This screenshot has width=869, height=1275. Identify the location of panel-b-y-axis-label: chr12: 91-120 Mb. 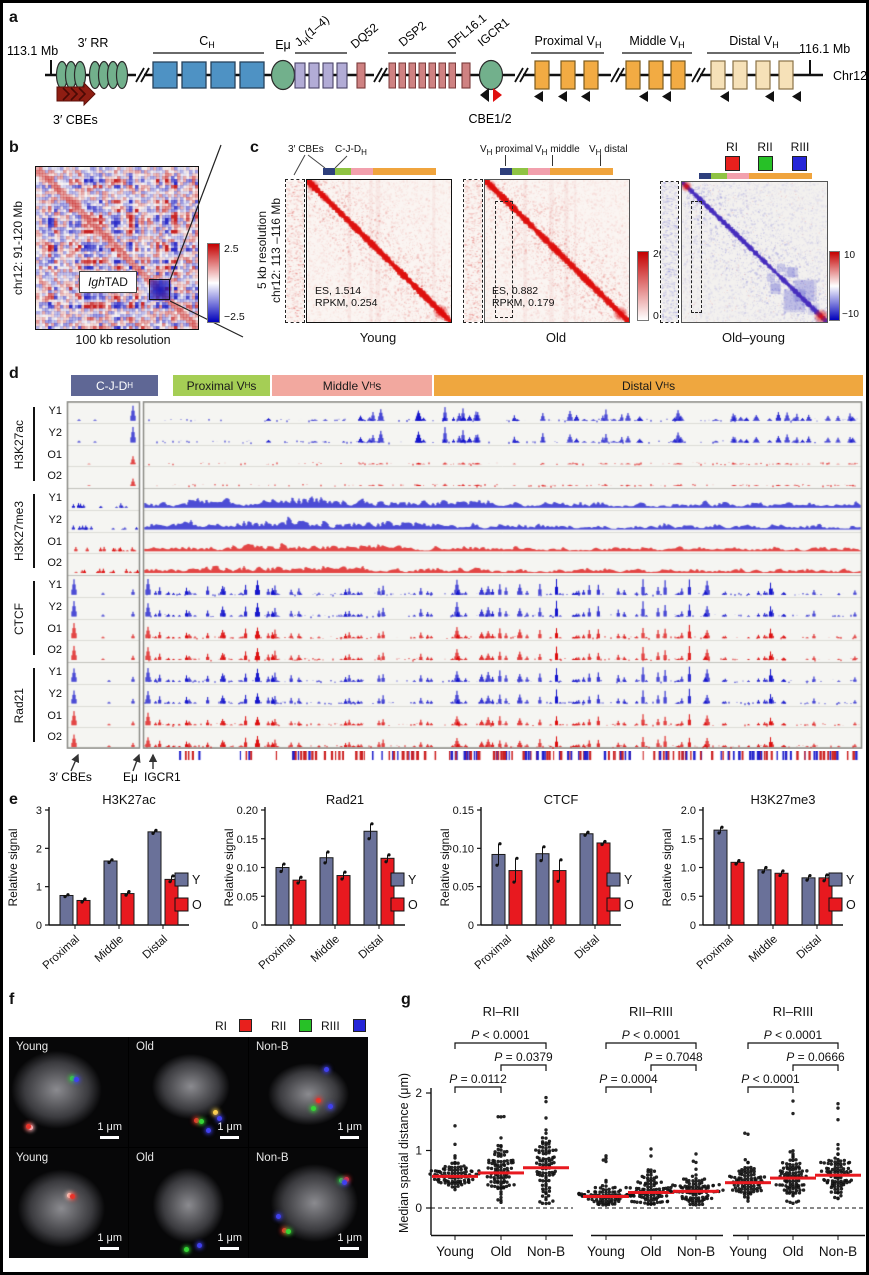
(18, 248).